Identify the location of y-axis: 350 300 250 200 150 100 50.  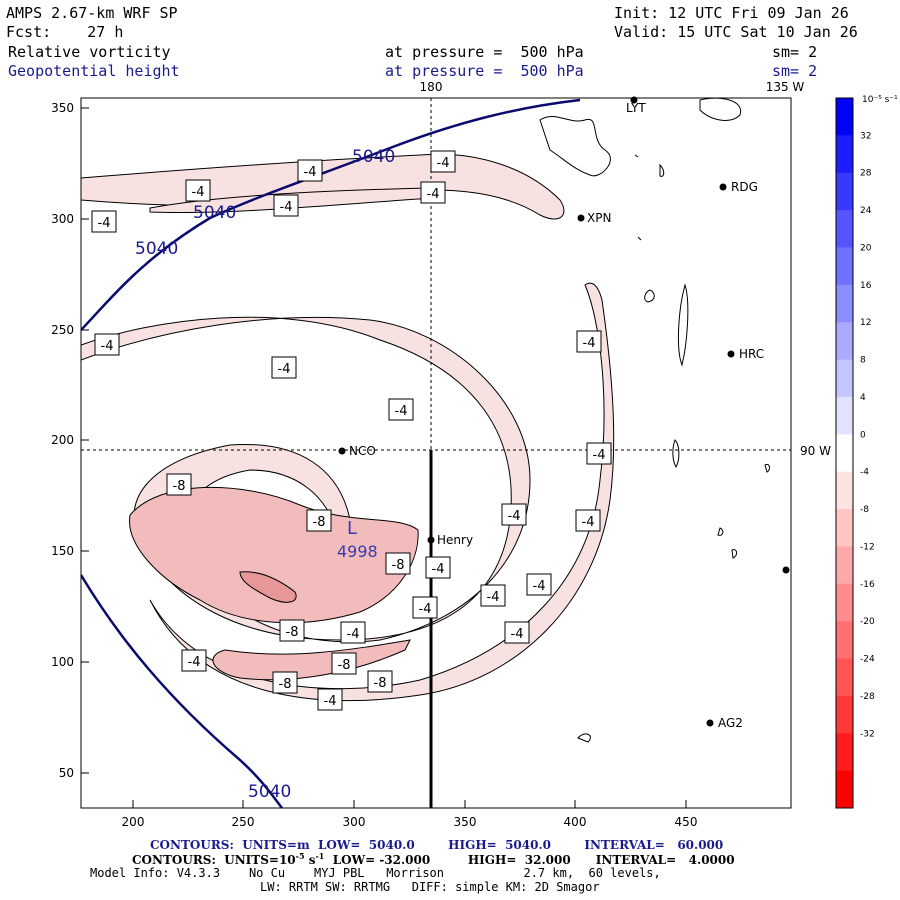
(62, 440).